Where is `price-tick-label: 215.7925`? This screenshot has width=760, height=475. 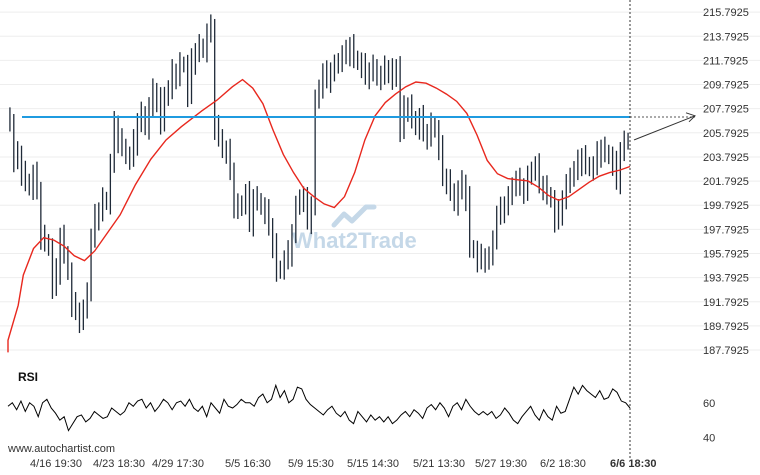 price-tick-label: 215.7925 is located at coordinates (726, 13).